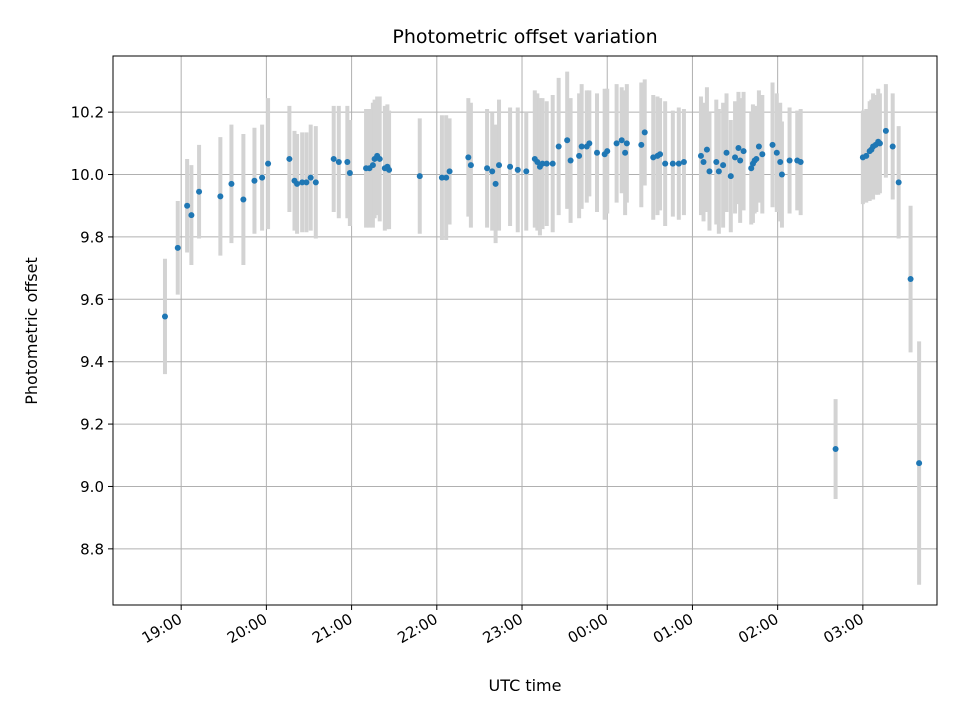 The width and height of the screenshot is (960, 720). Describe the element at coordinates (92, 331) in the screenshot. I see `y-axis: 8.8 9.0 9.2 9.4 9.6 9.8 10.0 10.2` at that location.